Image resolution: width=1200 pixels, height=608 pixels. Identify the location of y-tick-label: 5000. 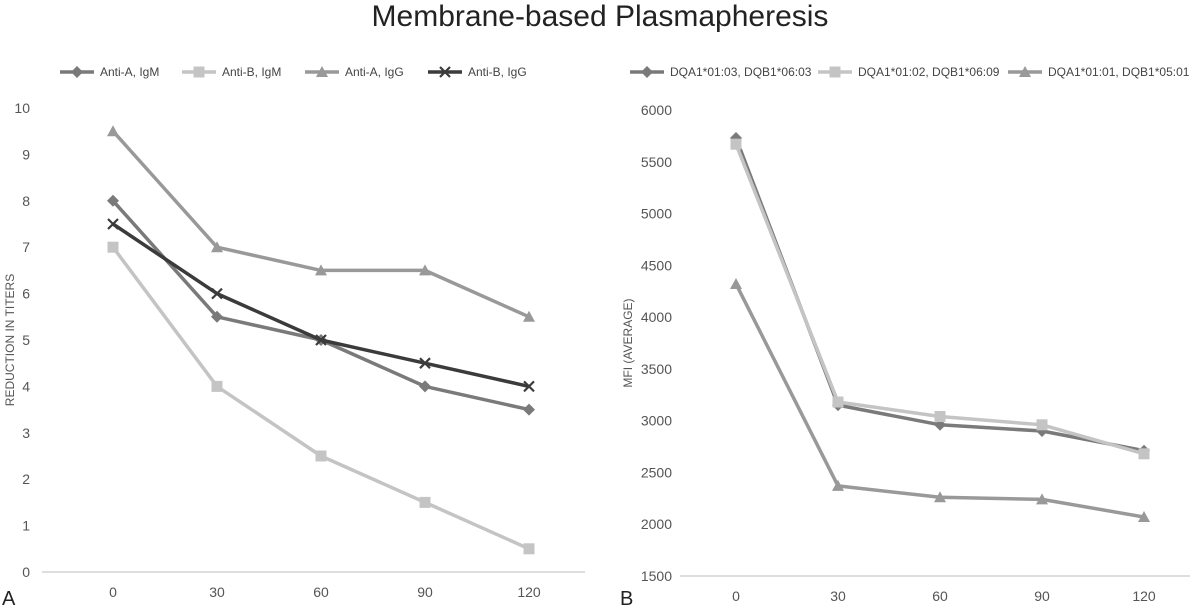
(656, 214).